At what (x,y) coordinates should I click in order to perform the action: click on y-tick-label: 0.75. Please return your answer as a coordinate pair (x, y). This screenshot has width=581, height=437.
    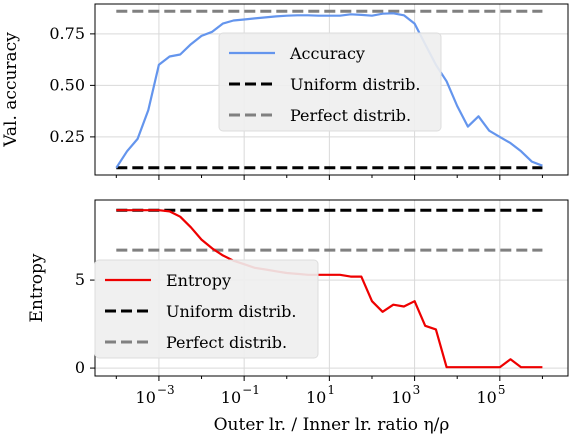
    Looking at the image, I should click on (67, 33).